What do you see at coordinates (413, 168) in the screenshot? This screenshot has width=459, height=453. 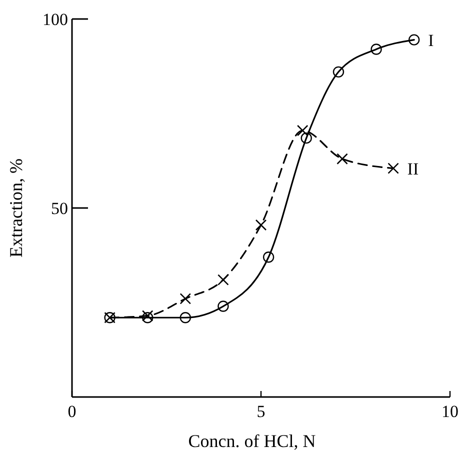 I see `series-label: II` at bounding box center [413, 168].